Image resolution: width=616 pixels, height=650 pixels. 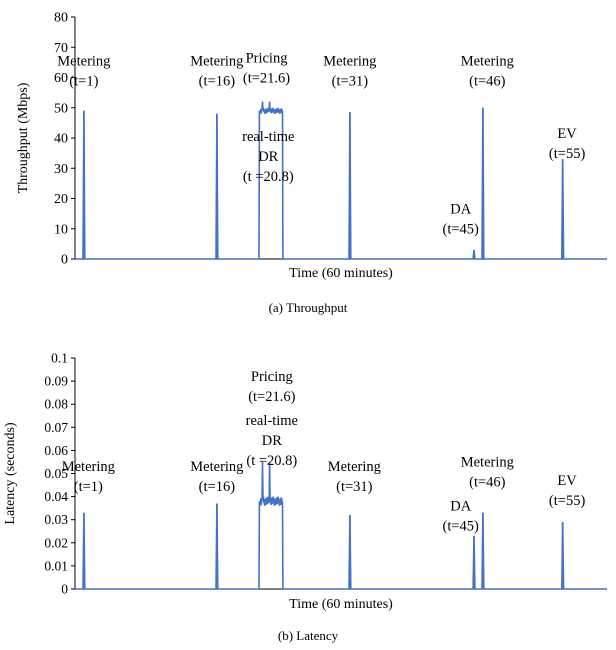 What do you see at coordinates (59, 358) in the screenshot?
I see `y-tick-label: 0.1` at bounding box center [59, 358].